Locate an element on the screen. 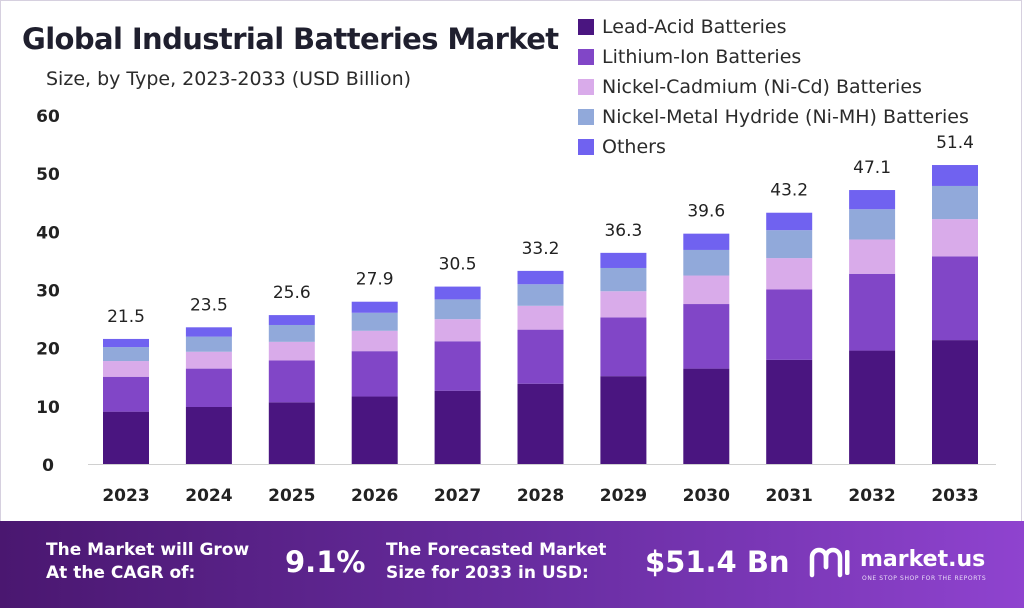 This screenshot has height=608, width=1024. legend-item: Lead-Acid Batteries is located at coordinates (773, 27).